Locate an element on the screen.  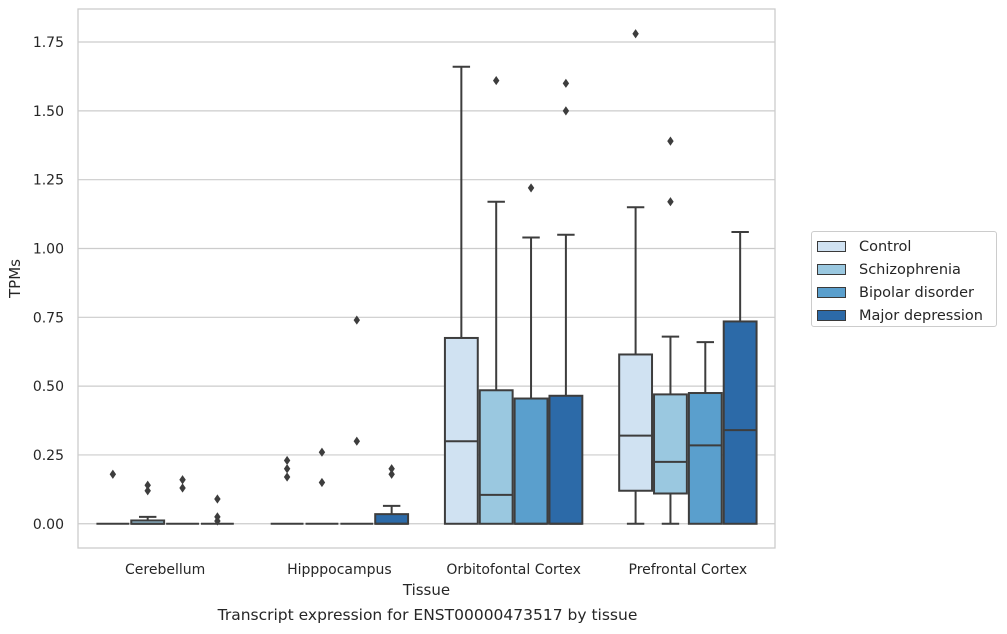
legend-item: Bipolar disorder is located at coordinates (906, 292).